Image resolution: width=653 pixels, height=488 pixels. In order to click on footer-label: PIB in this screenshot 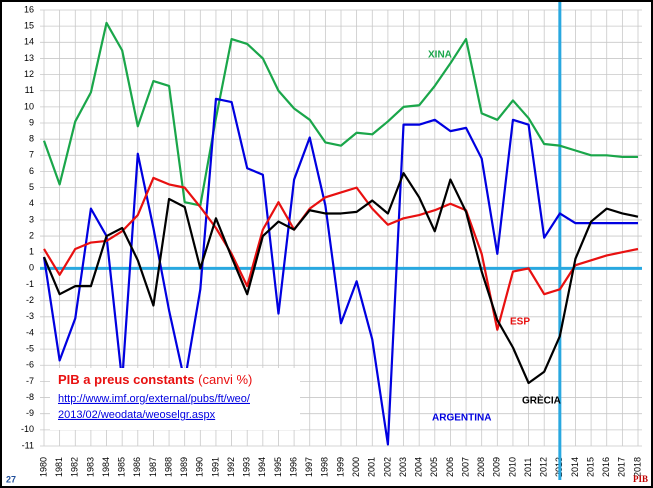, I will do `click(640, 479)`.